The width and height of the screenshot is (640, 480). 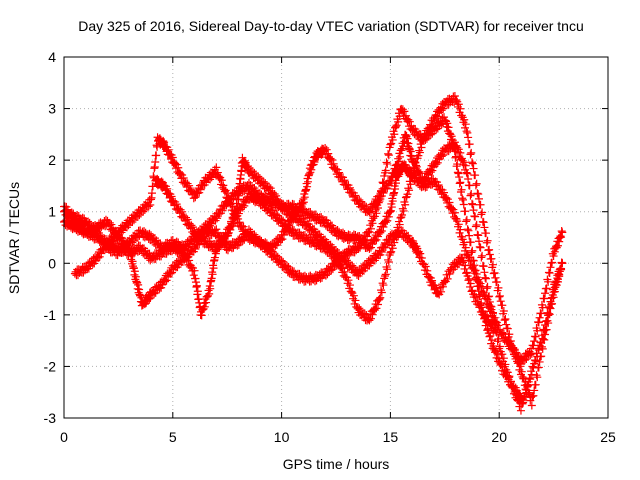 I want to click on x-tick-label: 20, so click(x=499, y=437).